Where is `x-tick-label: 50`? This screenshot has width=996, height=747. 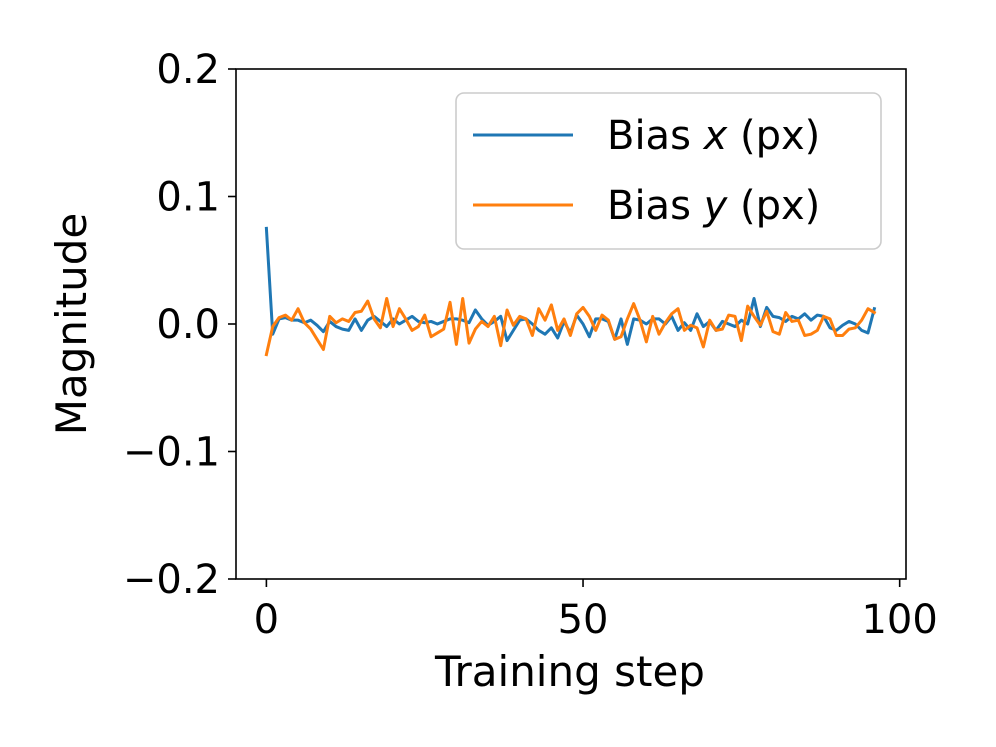 x-tick-label: 50 is located at coordinates (583, 620).